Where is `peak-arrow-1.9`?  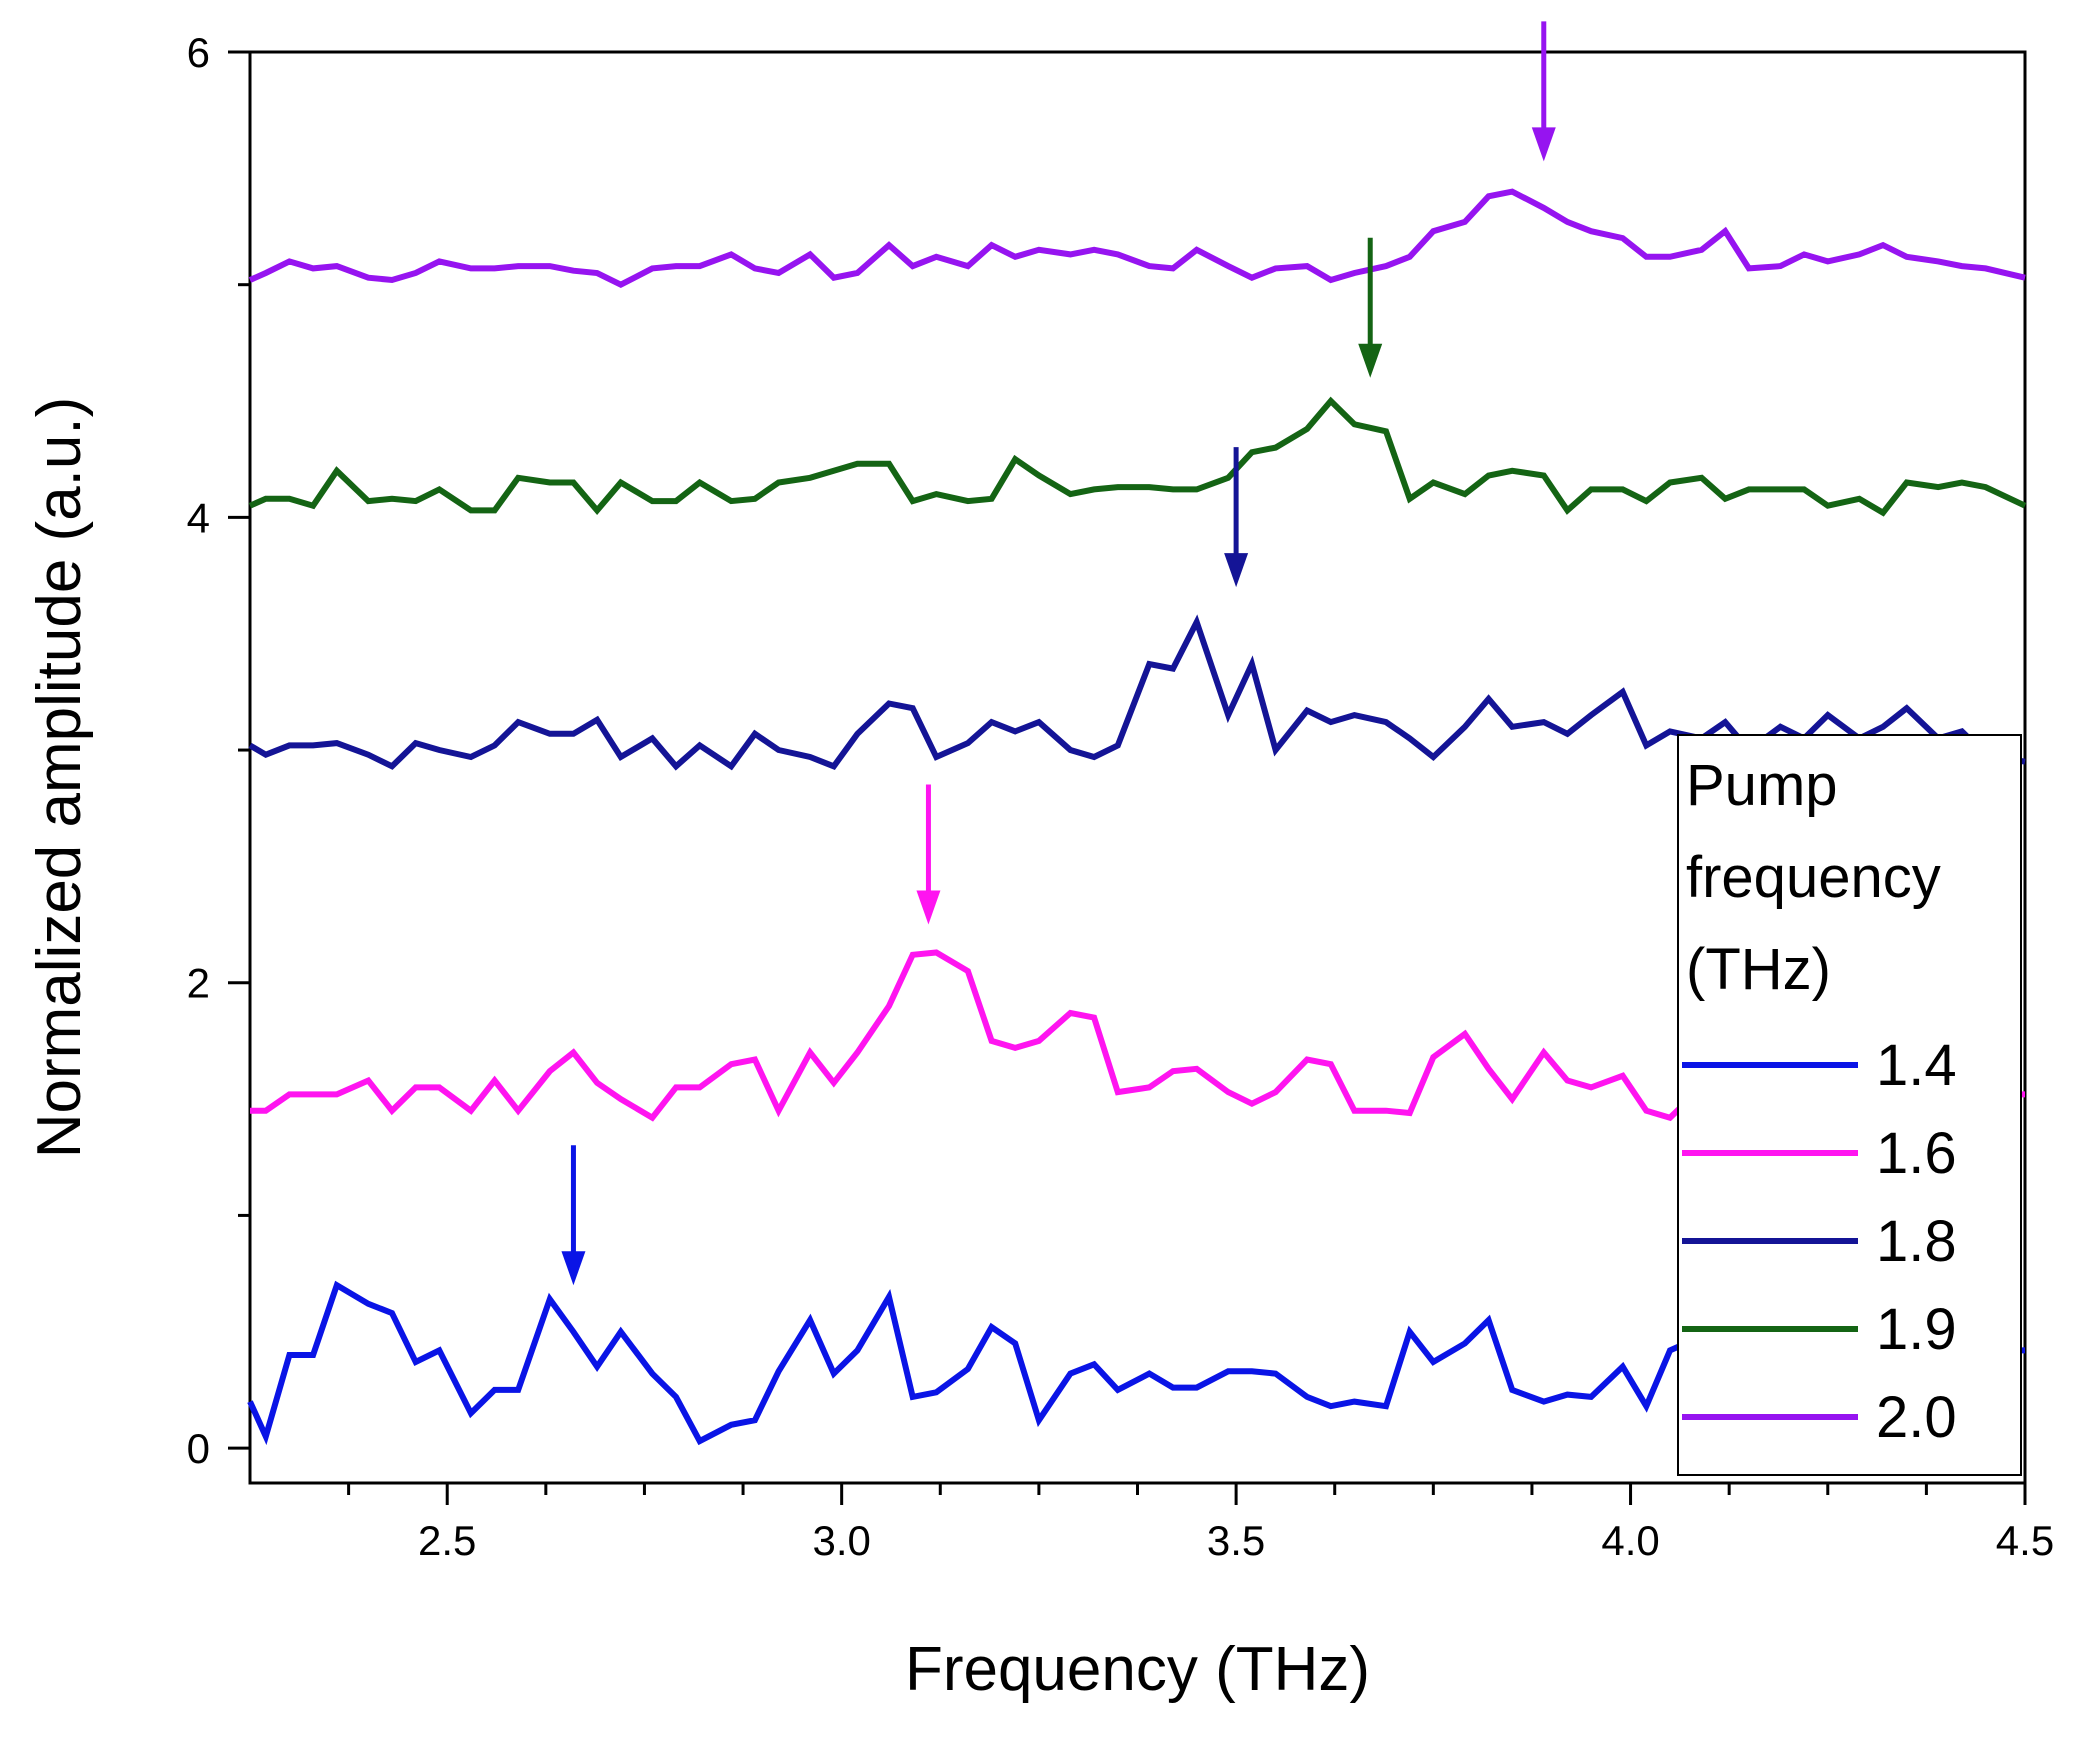
peak-arrow-1.9 is located at coordinates (1370, 307).